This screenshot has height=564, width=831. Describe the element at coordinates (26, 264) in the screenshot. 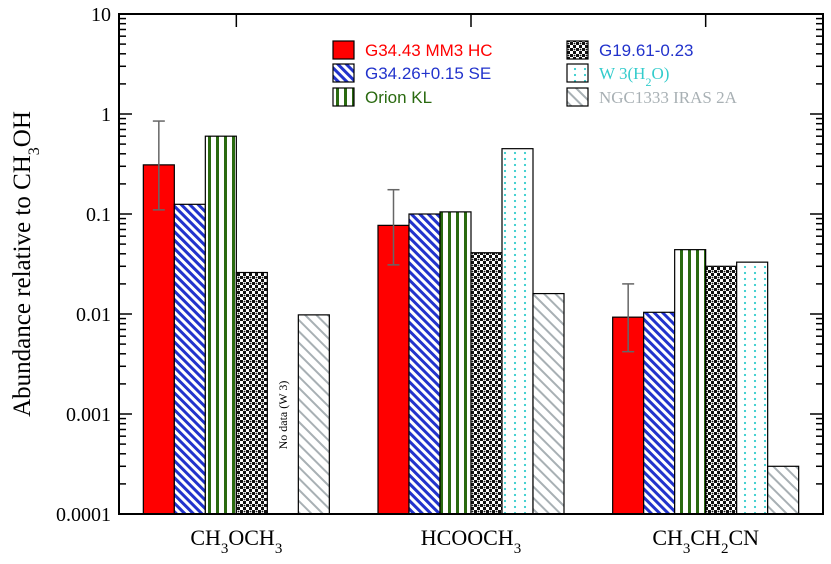

I see `y-axis-label: Abundance relative to CH3OH` at that location.